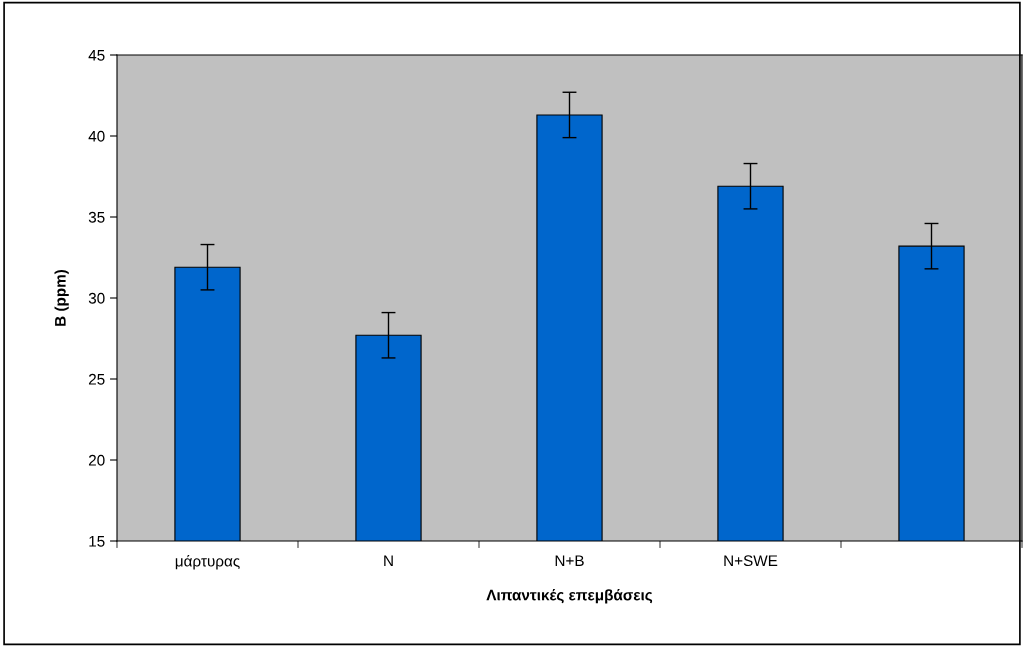 This screenshot has width=1024, height=647. Describe the element at coordinates (569, 596) in the screenshot. I see `x-axis-title: Λιπαντικές επεμβάσεις` at that location.